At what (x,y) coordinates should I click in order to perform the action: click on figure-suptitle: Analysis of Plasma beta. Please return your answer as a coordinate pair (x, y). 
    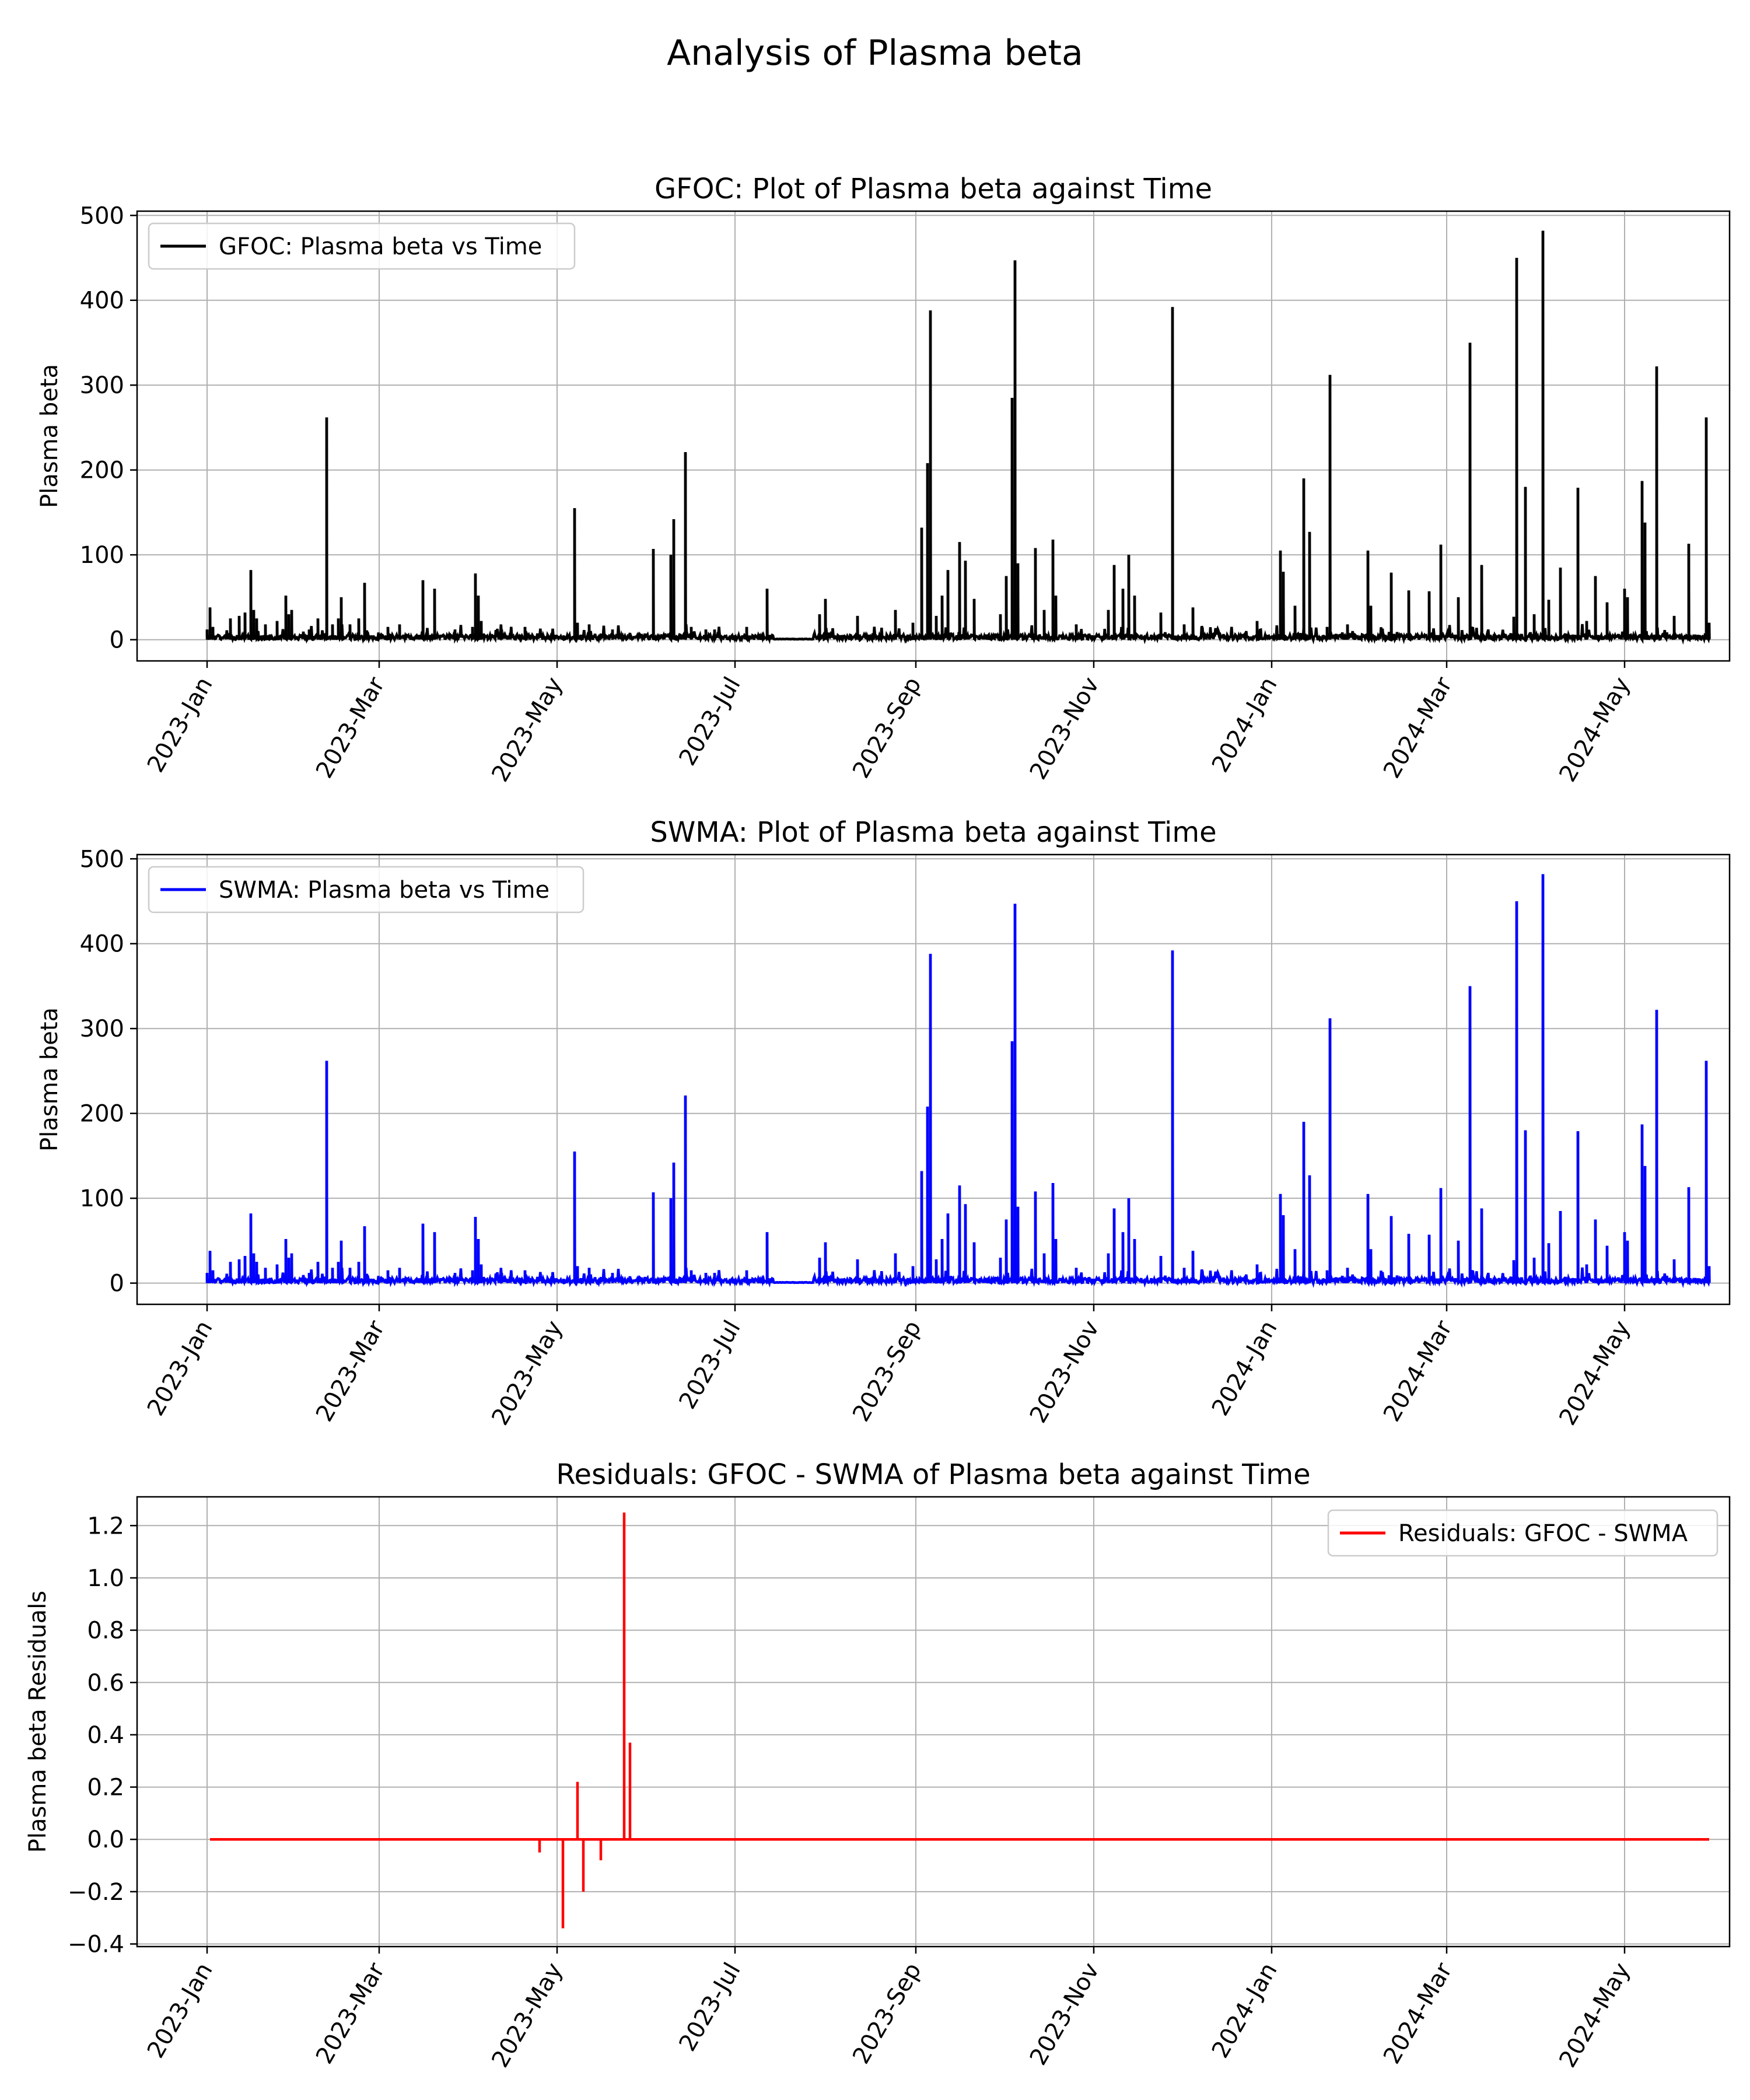
    Looking at the image, I should click on (875, 53).